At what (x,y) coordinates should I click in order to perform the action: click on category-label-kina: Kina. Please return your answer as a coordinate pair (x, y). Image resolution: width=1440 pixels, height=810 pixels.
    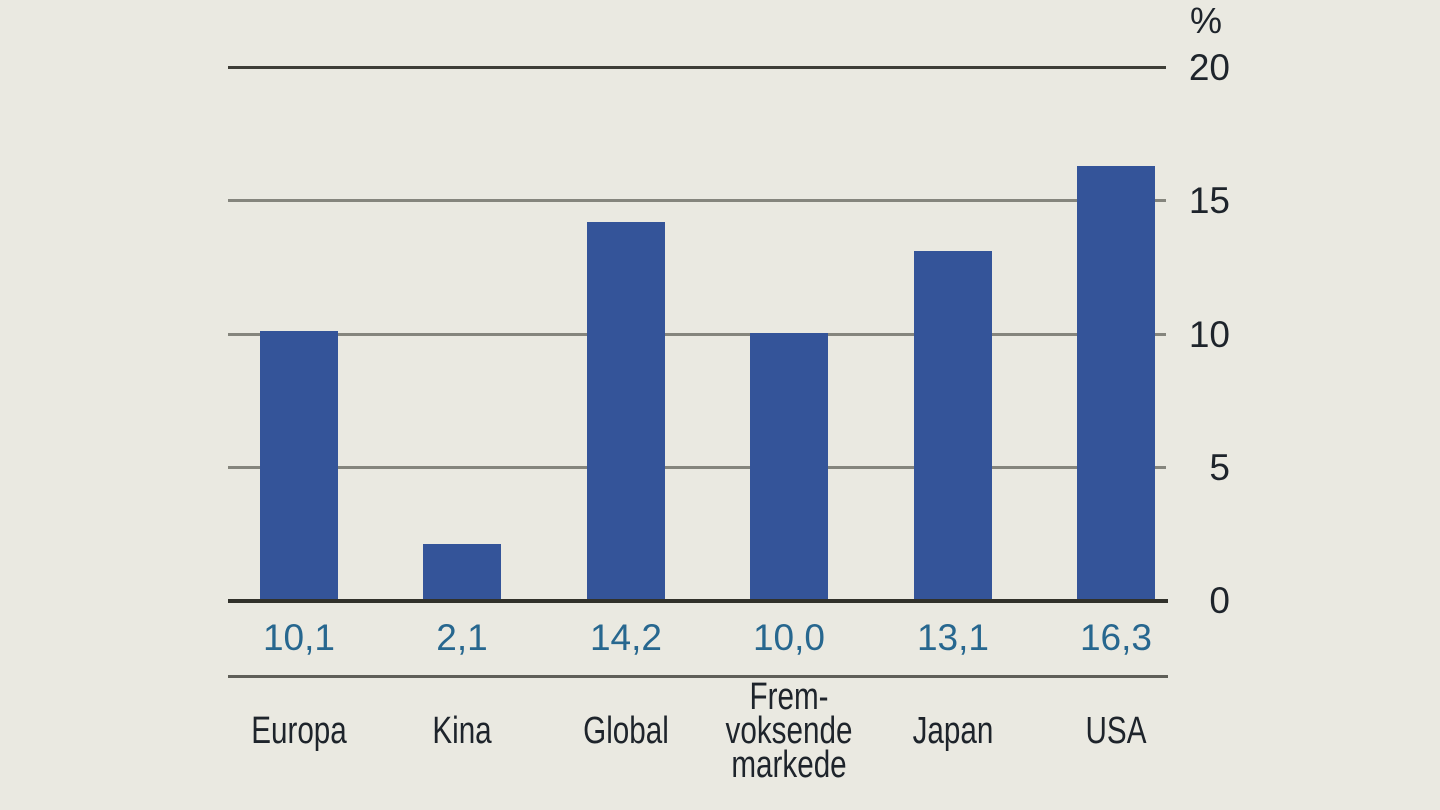
    Looking at the image, I should click on (462, 731).